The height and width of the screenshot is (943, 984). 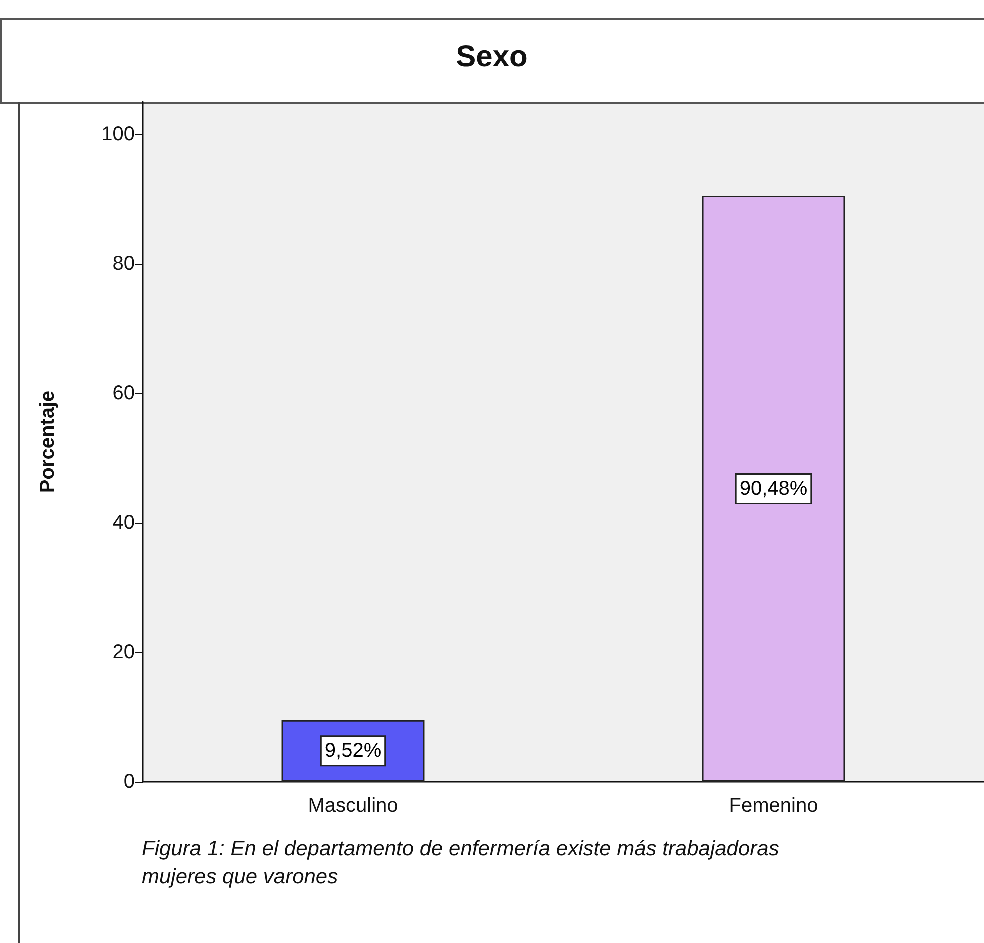 What do you see at coordinates (123, 263) in the screenshot?
I see `y-tick-label: 80` at bounding box center [123, 263].